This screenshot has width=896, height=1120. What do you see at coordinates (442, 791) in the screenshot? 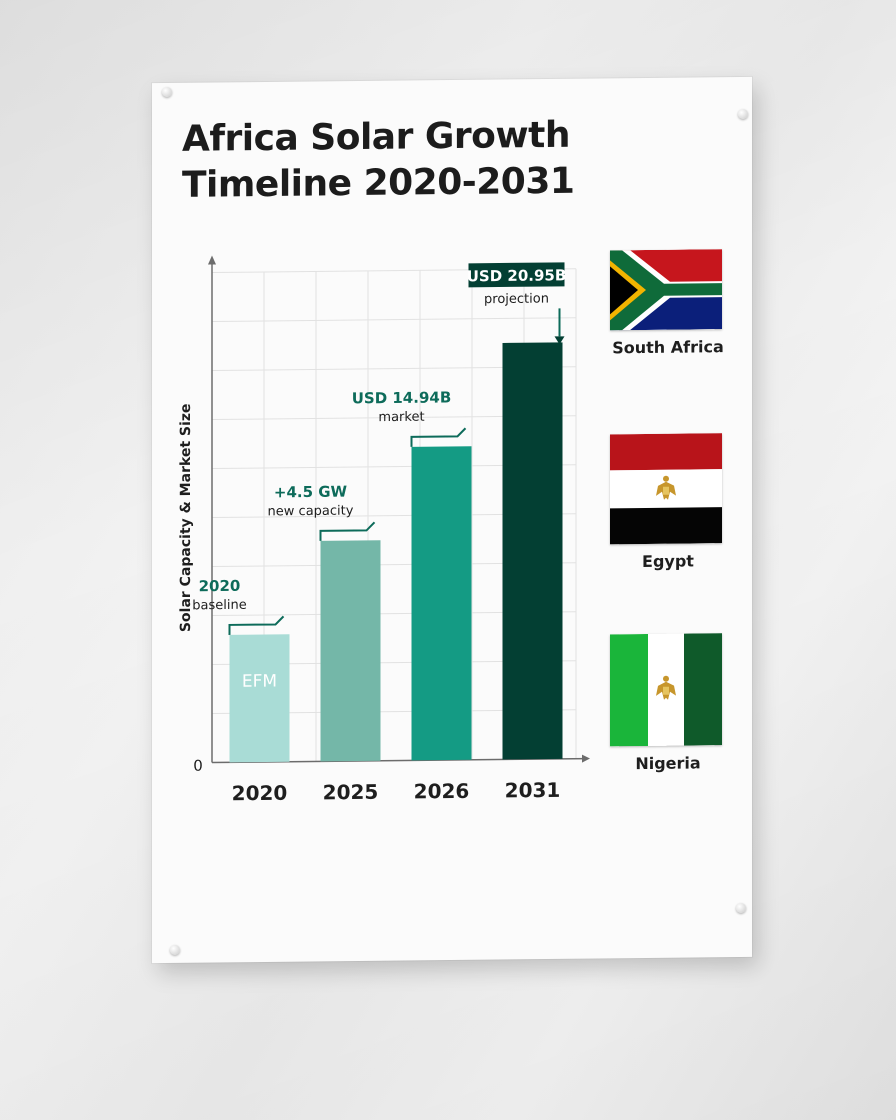
I see `x-tick-label: 2026` at bounding box center [442, 791].